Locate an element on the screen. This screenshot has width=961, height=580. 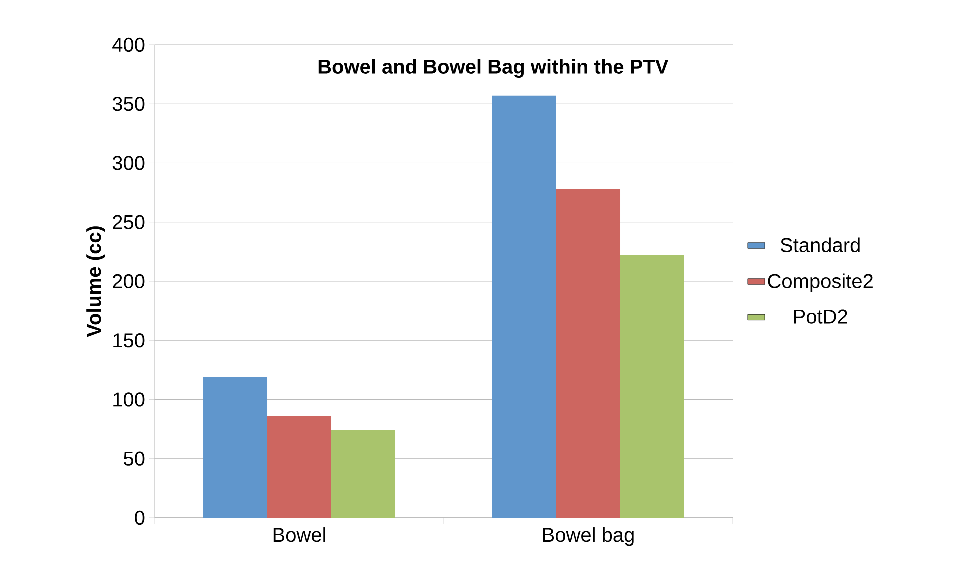
y-tick-label: 200 is located at coordinates (129, 281).